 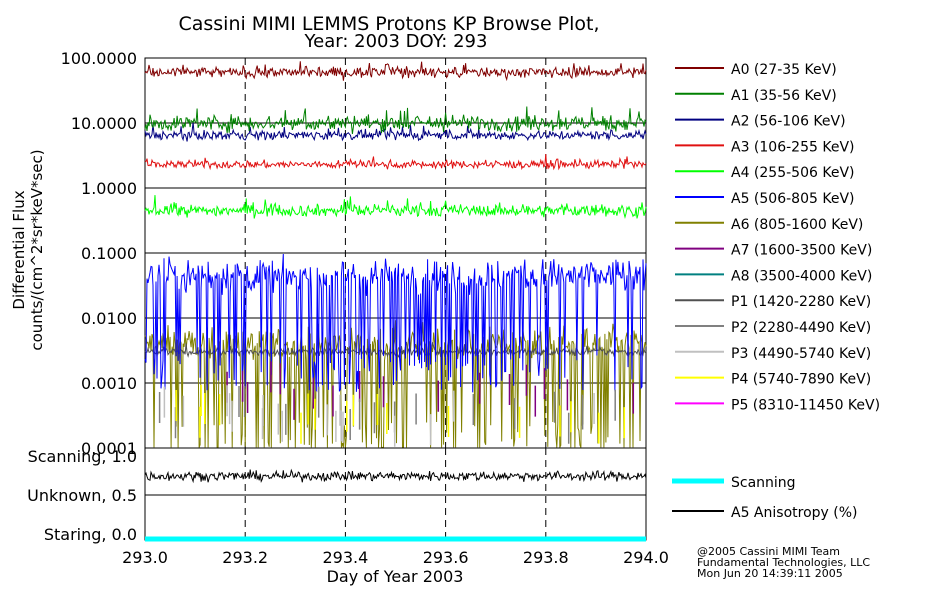 What do you see at coordinates (797, 225) in the screenshot?
I see `legend-label: A6 (805-1600 KeV)` at bounding box center [797, 225].